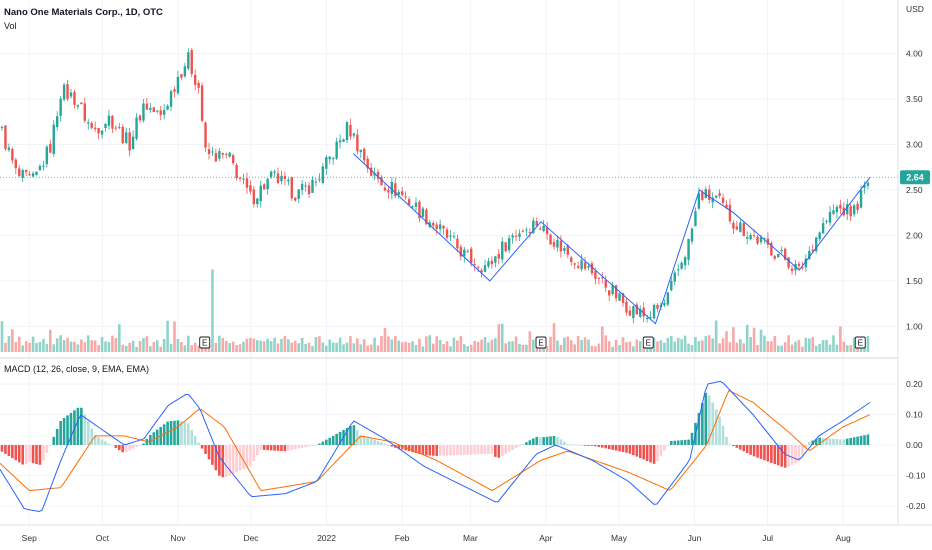 This screenshot has width=932, height=550. I want to click on macd-axis: 0.20 0.10 0.00 -0.10 -0.20, so click(916, 445).